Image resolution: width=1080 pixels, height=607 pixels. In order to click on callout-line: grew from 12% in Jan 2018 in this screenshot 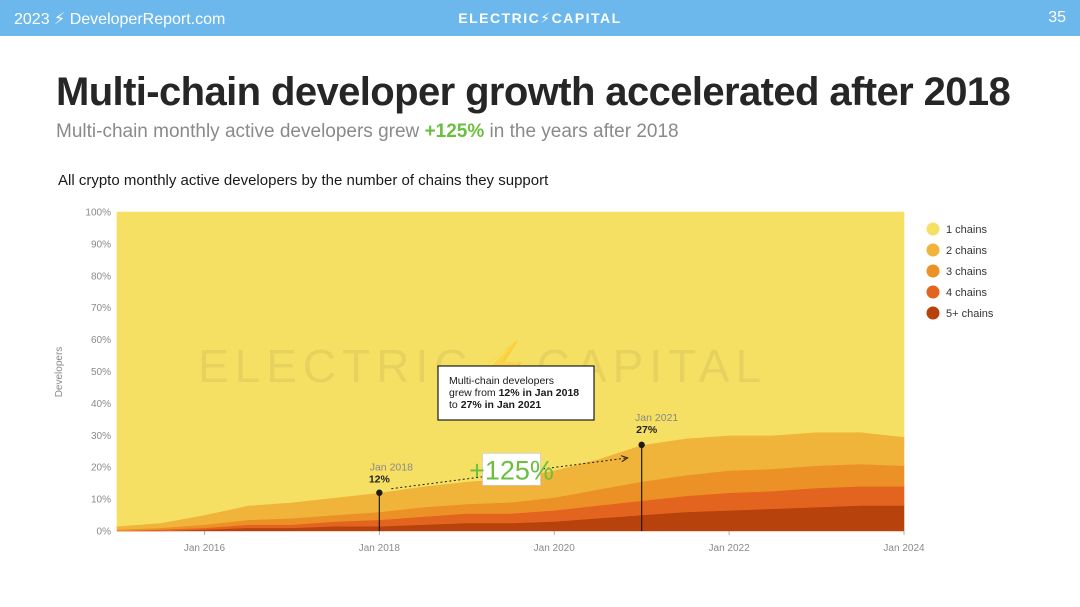, I will do `click(514, 393)`.